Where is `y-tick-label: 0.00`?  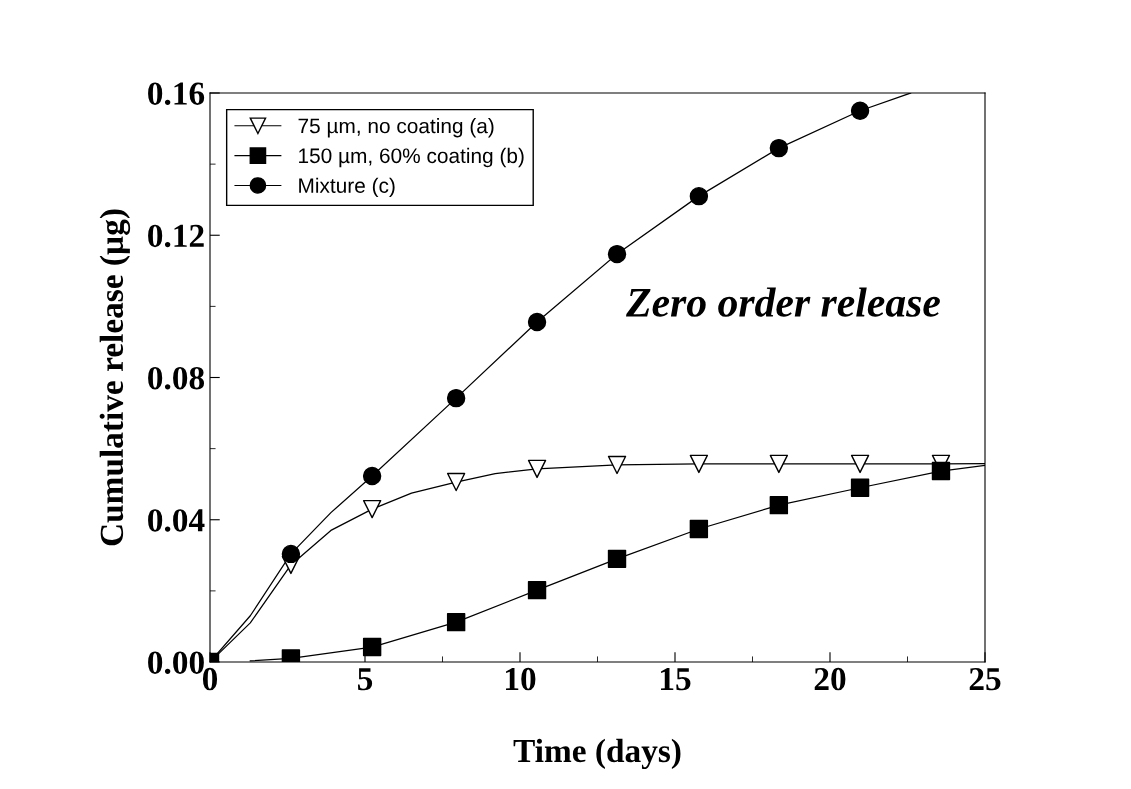 y-tick-label: 0.00 is located at coordinates (176, 663).